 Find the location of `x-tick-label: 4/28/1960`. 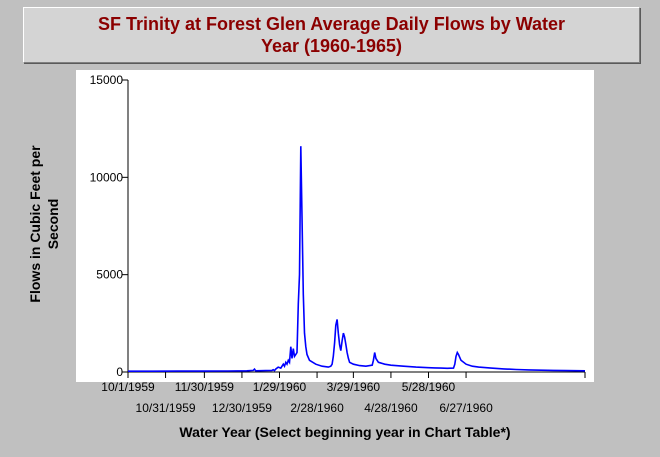

x-tick-label: 4/28/1960 is located at coordinates (391, 408).